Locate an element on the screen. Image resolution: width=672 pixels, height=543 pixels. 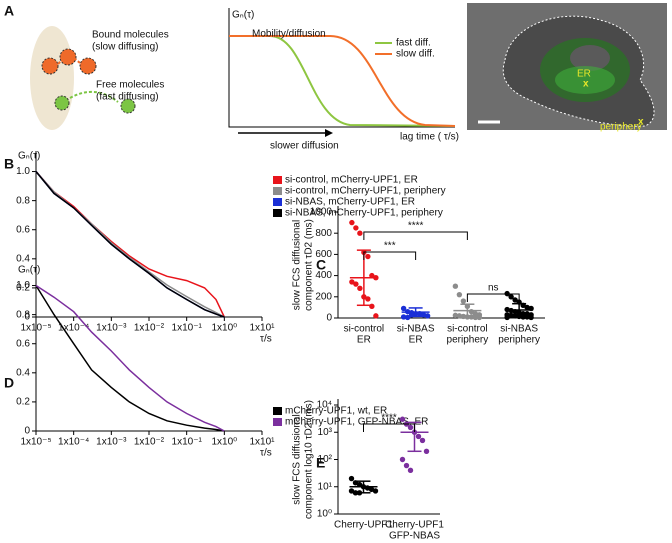
er-marker: x is located at coordinates (586, 84).